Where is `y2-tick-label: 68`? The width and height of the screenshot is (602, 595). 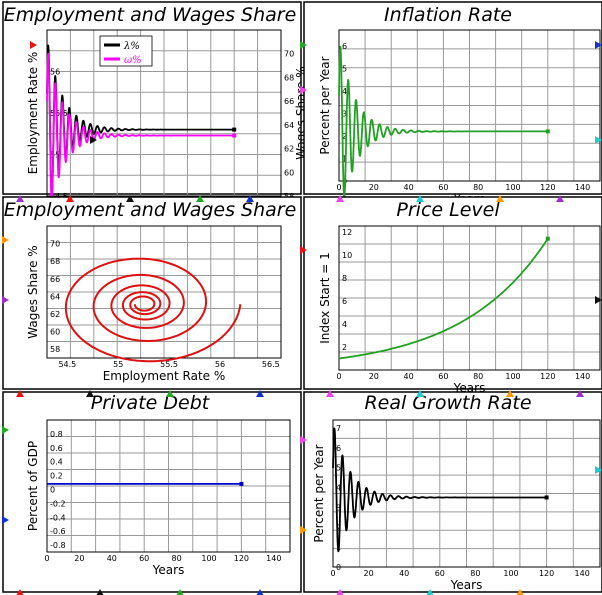
y2-tick-label: 68 is located at coordinates (289, 77).